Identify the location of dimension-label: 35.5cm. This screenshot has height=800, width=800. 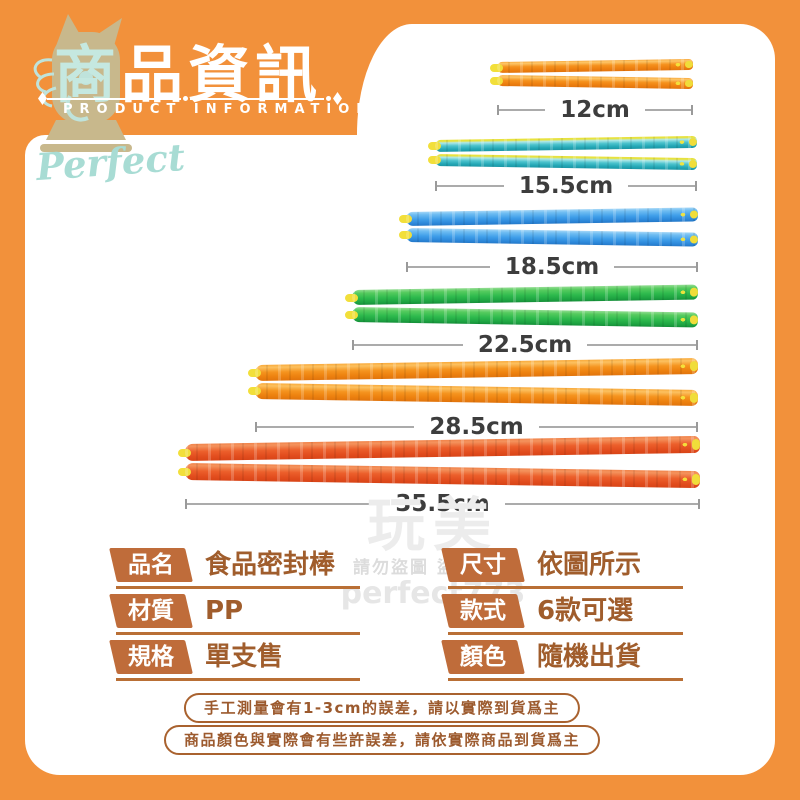
(442, 504).